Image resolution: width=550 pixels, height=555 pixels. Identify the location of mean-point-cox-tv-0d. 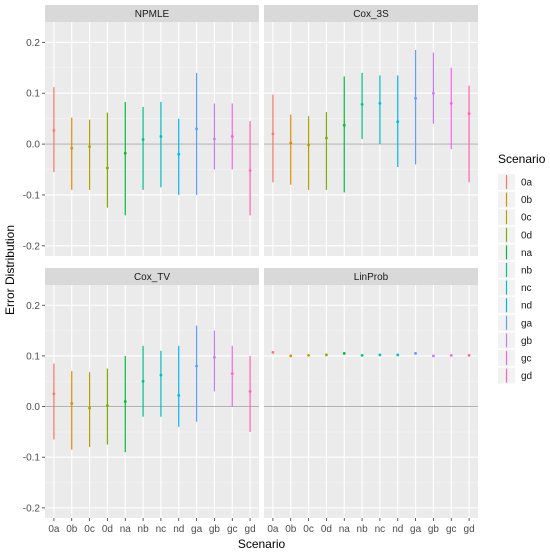
(107, 405).